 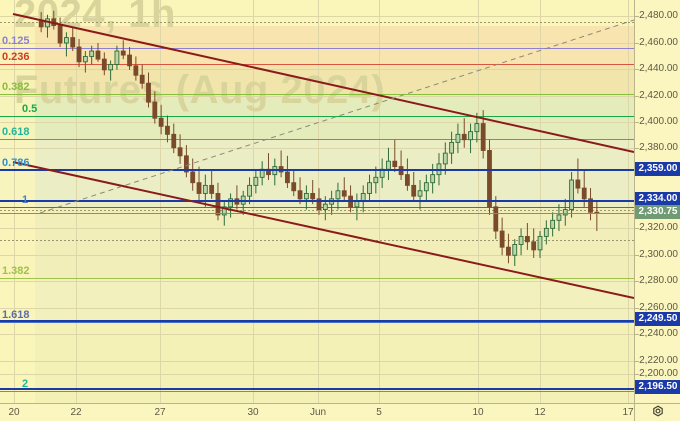 I want to click on price-tick-label: 2,220.00, so click(x=658, y=360).